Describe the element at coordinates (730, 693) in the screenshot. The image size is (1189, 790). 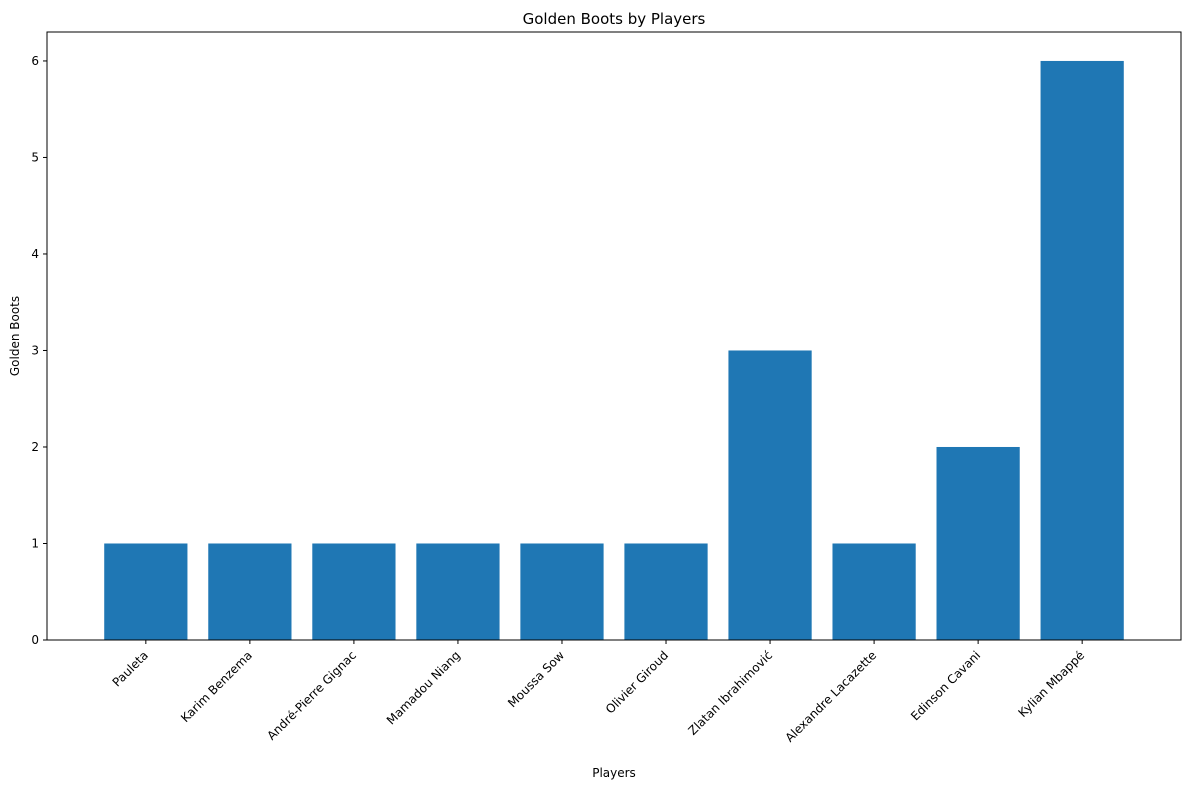
I see `x-tick-label: Zlatan Ibrahimović` at that location.